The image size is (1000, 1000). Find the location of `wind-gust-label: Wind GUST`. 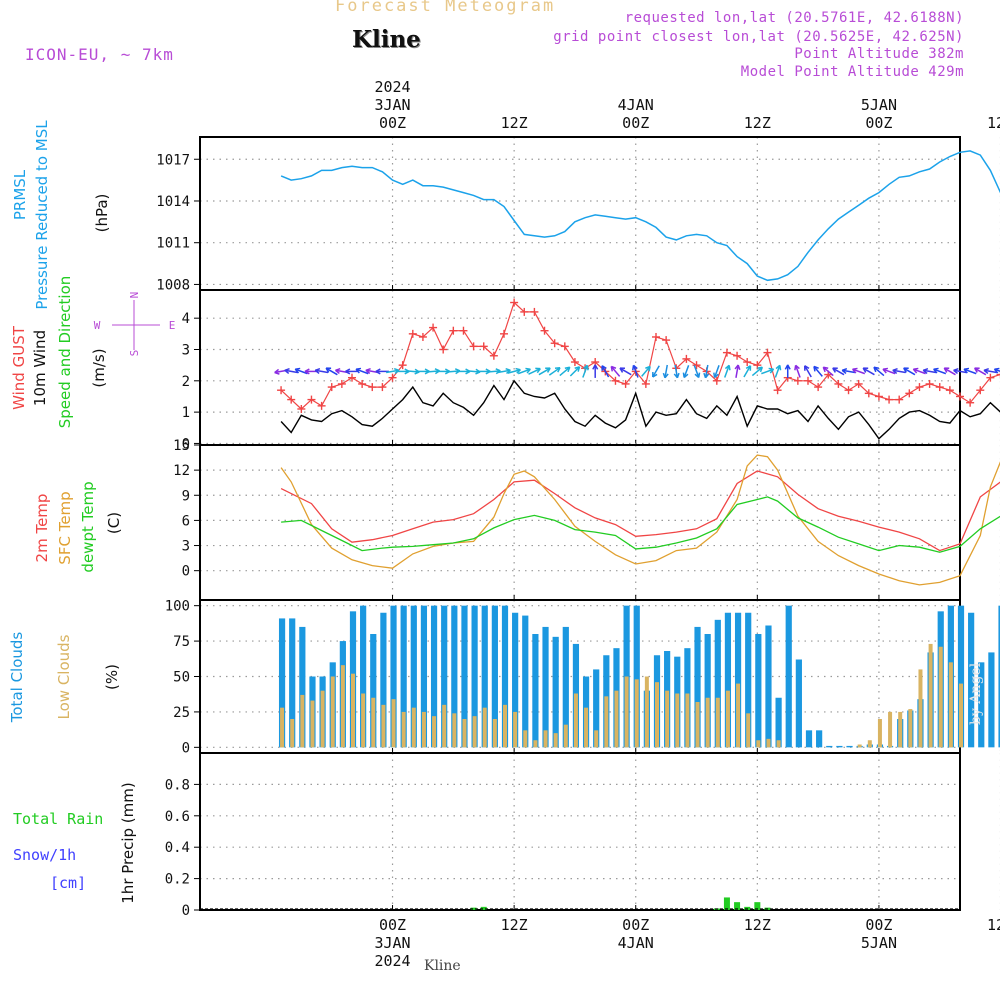

wind-gust-label: Wind GUST is located at coordinates (19, 367).